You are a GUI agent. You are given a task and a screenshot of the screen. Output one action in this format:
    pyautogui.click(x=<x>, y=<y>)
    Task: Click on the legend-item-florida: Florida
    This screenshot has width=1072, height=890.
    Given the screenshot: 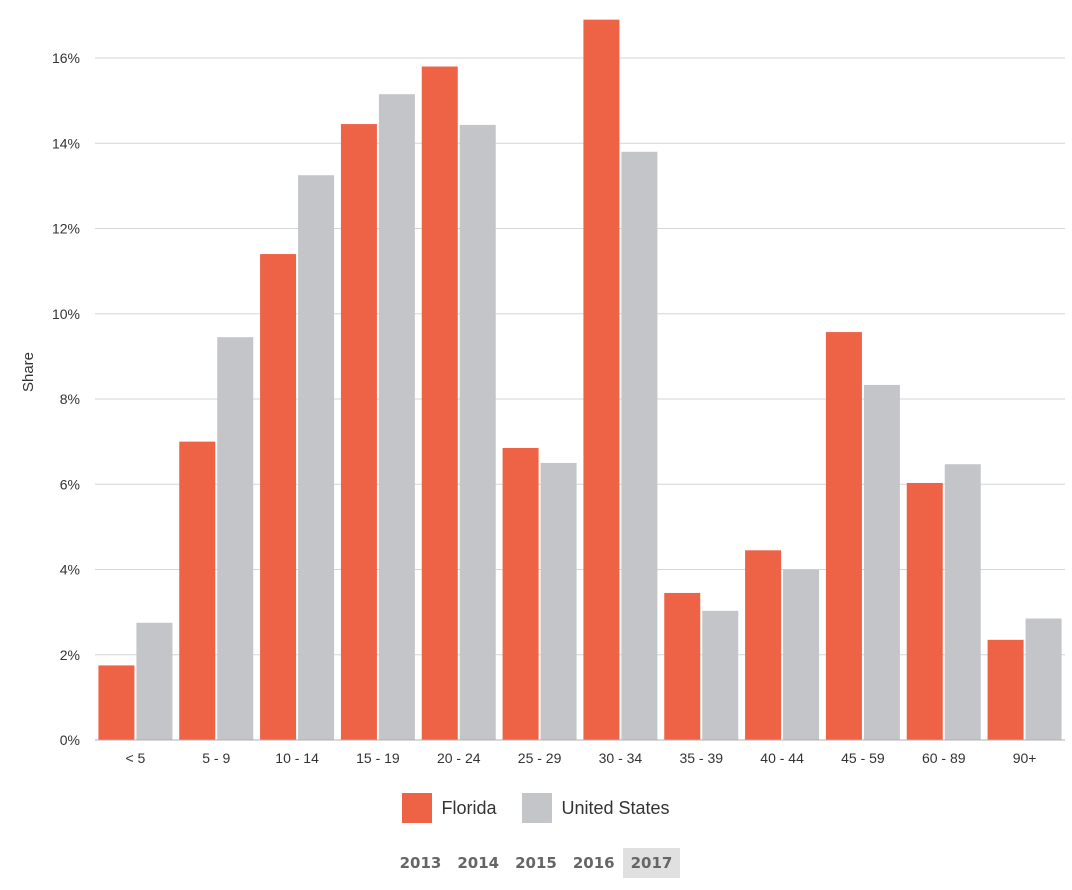 What is the action you would take?
    pyautogui.click(x=449, y=808)
    